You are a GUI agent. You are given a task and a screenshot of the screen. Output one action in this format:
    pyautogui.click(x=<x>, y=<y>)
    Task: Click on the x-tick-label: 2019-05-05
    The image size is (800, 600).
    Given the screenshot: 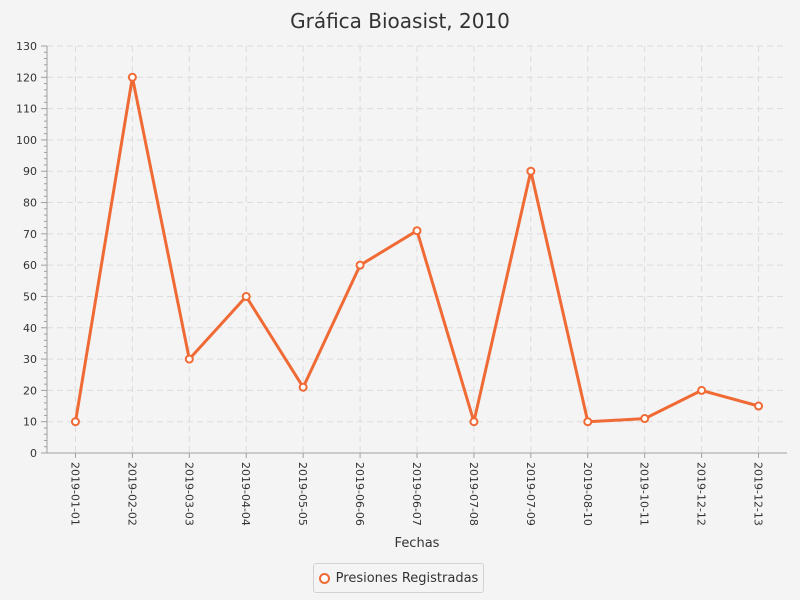 What is the action you would take?
    pyautogui.click(x=302, y=494)
    